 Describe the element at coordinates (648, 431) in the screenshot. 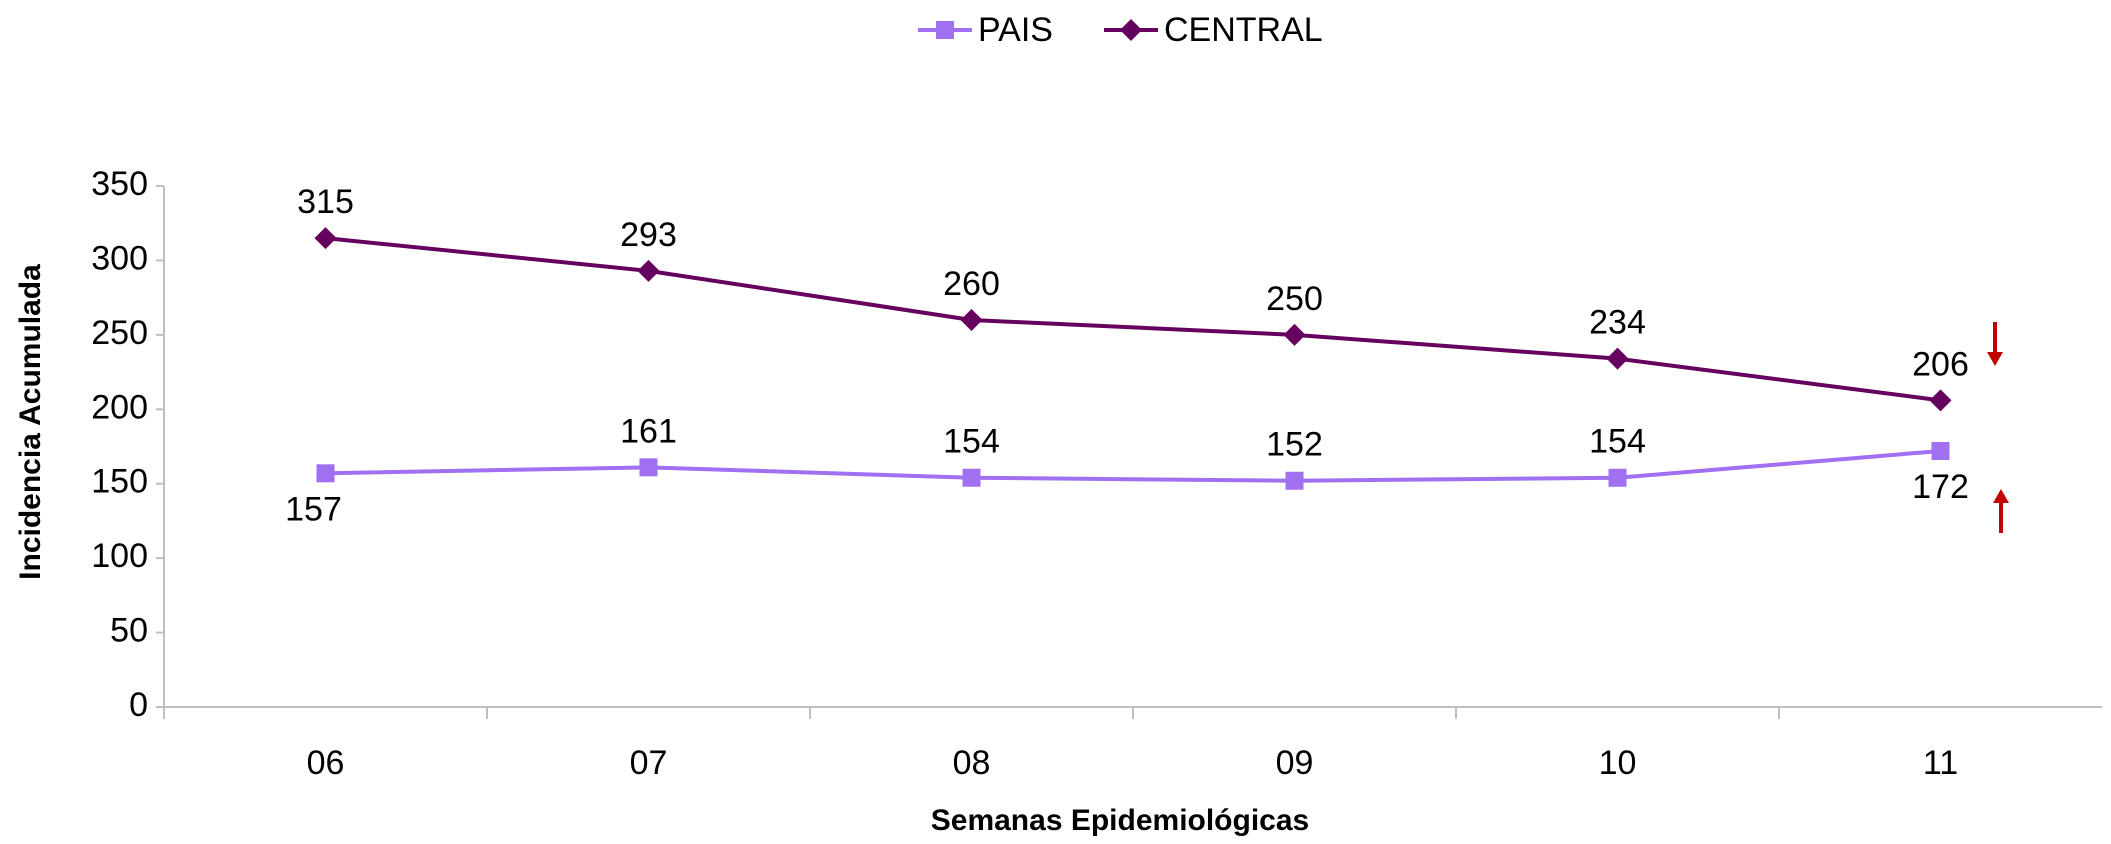

I see `data-label: 161` at that location.